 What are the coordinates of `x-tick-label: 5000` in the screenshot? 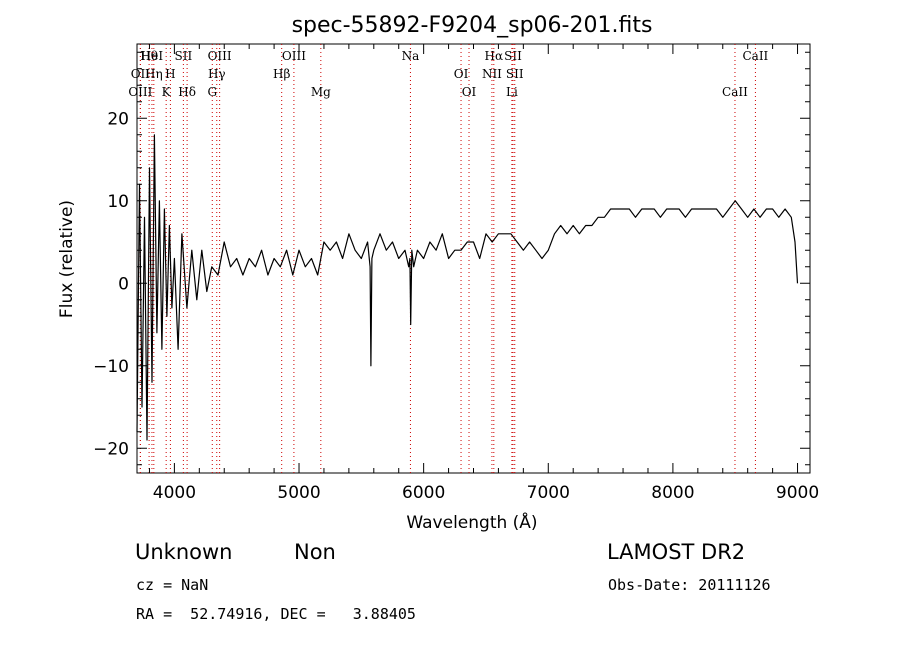 It's located at (298, 493).